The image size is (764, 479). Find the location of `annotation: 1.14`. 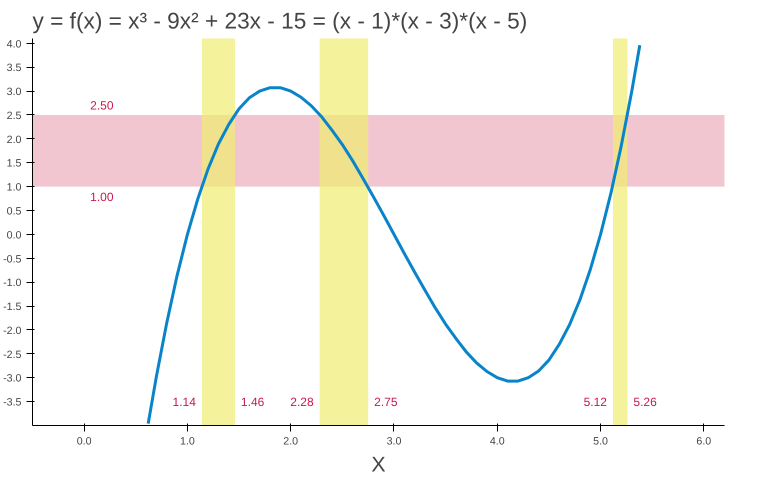

annotation: 1.14 is located at coordinates (184, 402).